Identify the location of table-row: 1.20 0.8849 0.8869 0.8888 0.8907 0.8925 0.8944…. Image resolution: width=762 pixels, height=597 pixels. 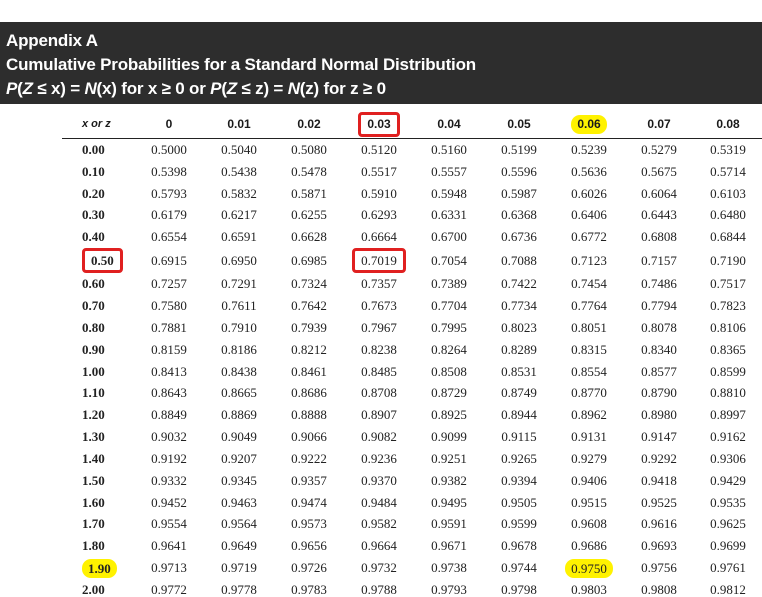
(412, 415).